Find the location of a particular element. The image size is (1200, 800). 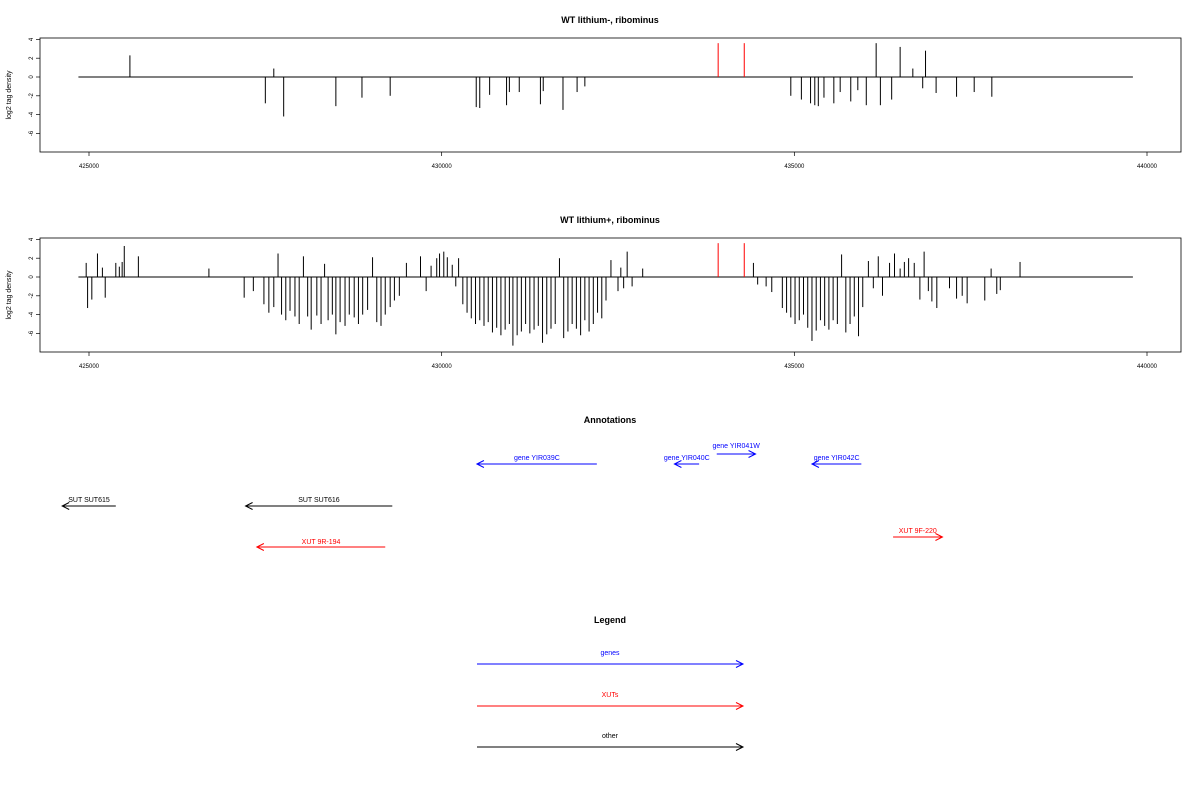

annotations-title: Annotations is located at coordinates (610, 420).